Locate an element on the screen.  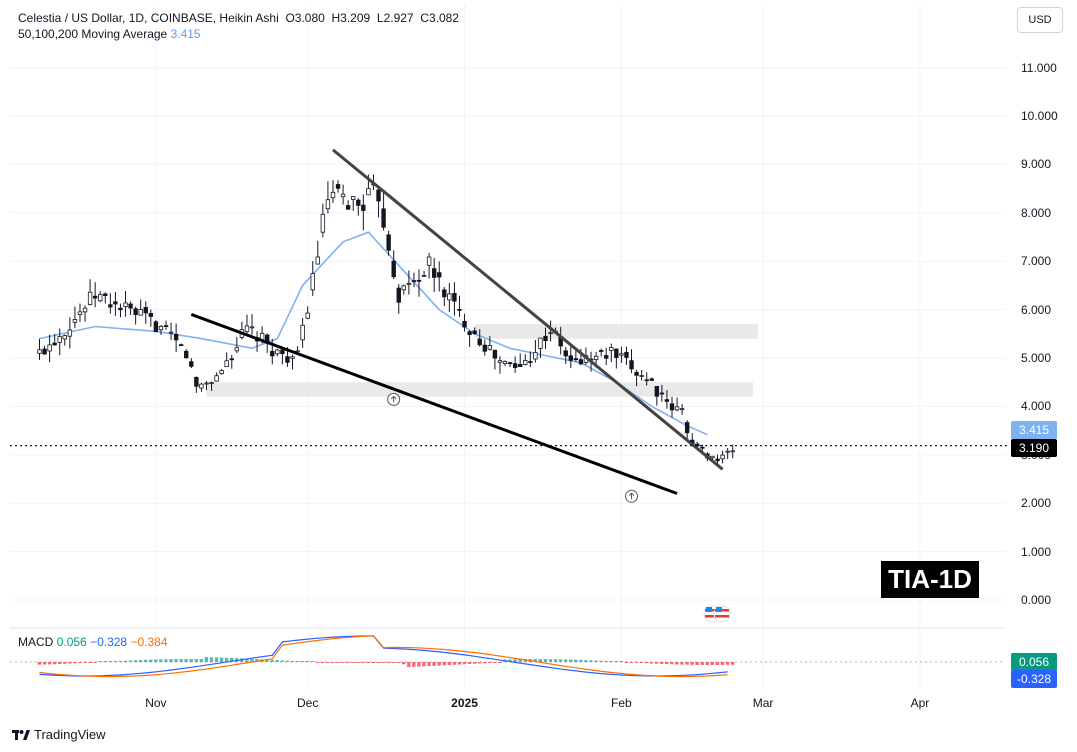
time-tick-label: Nov is located at coordinates (156, 703).